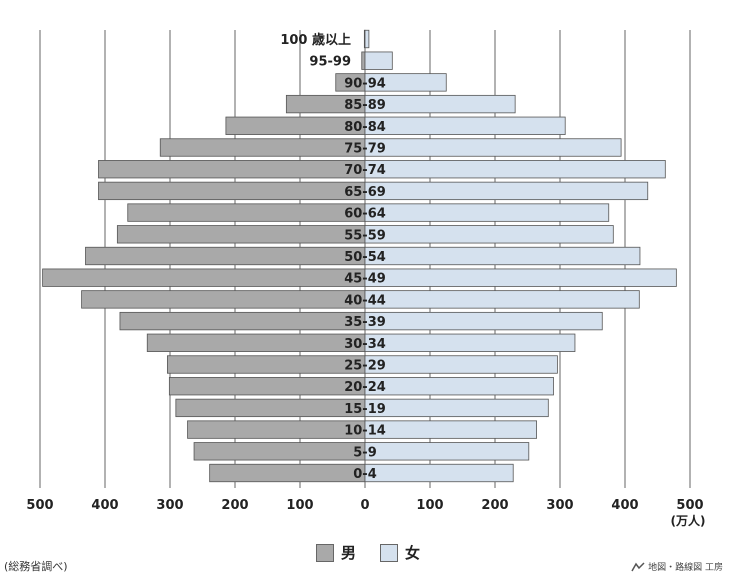  Describe the element at coordinates (336, 552) in the screenshot. I see `legend-male: 男` at that location.